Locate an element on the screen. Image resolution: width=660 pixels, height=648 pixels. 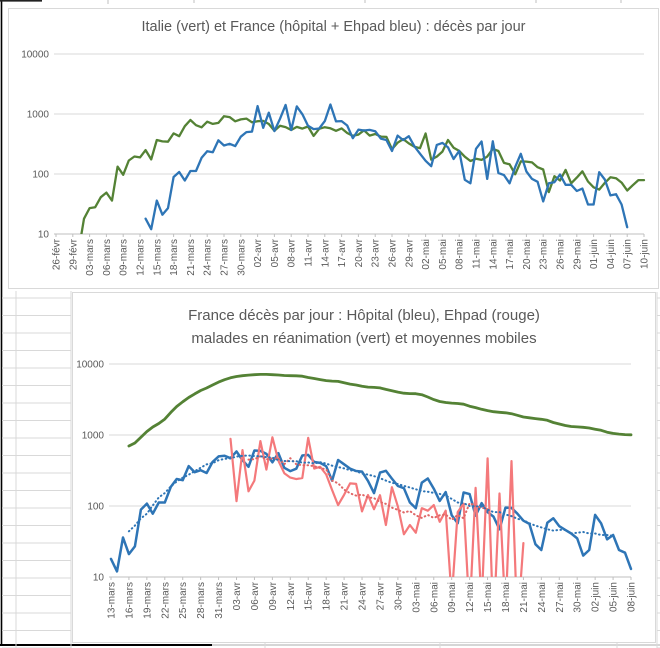
svg-text: 14-mai is located at coordinates (493, 254).